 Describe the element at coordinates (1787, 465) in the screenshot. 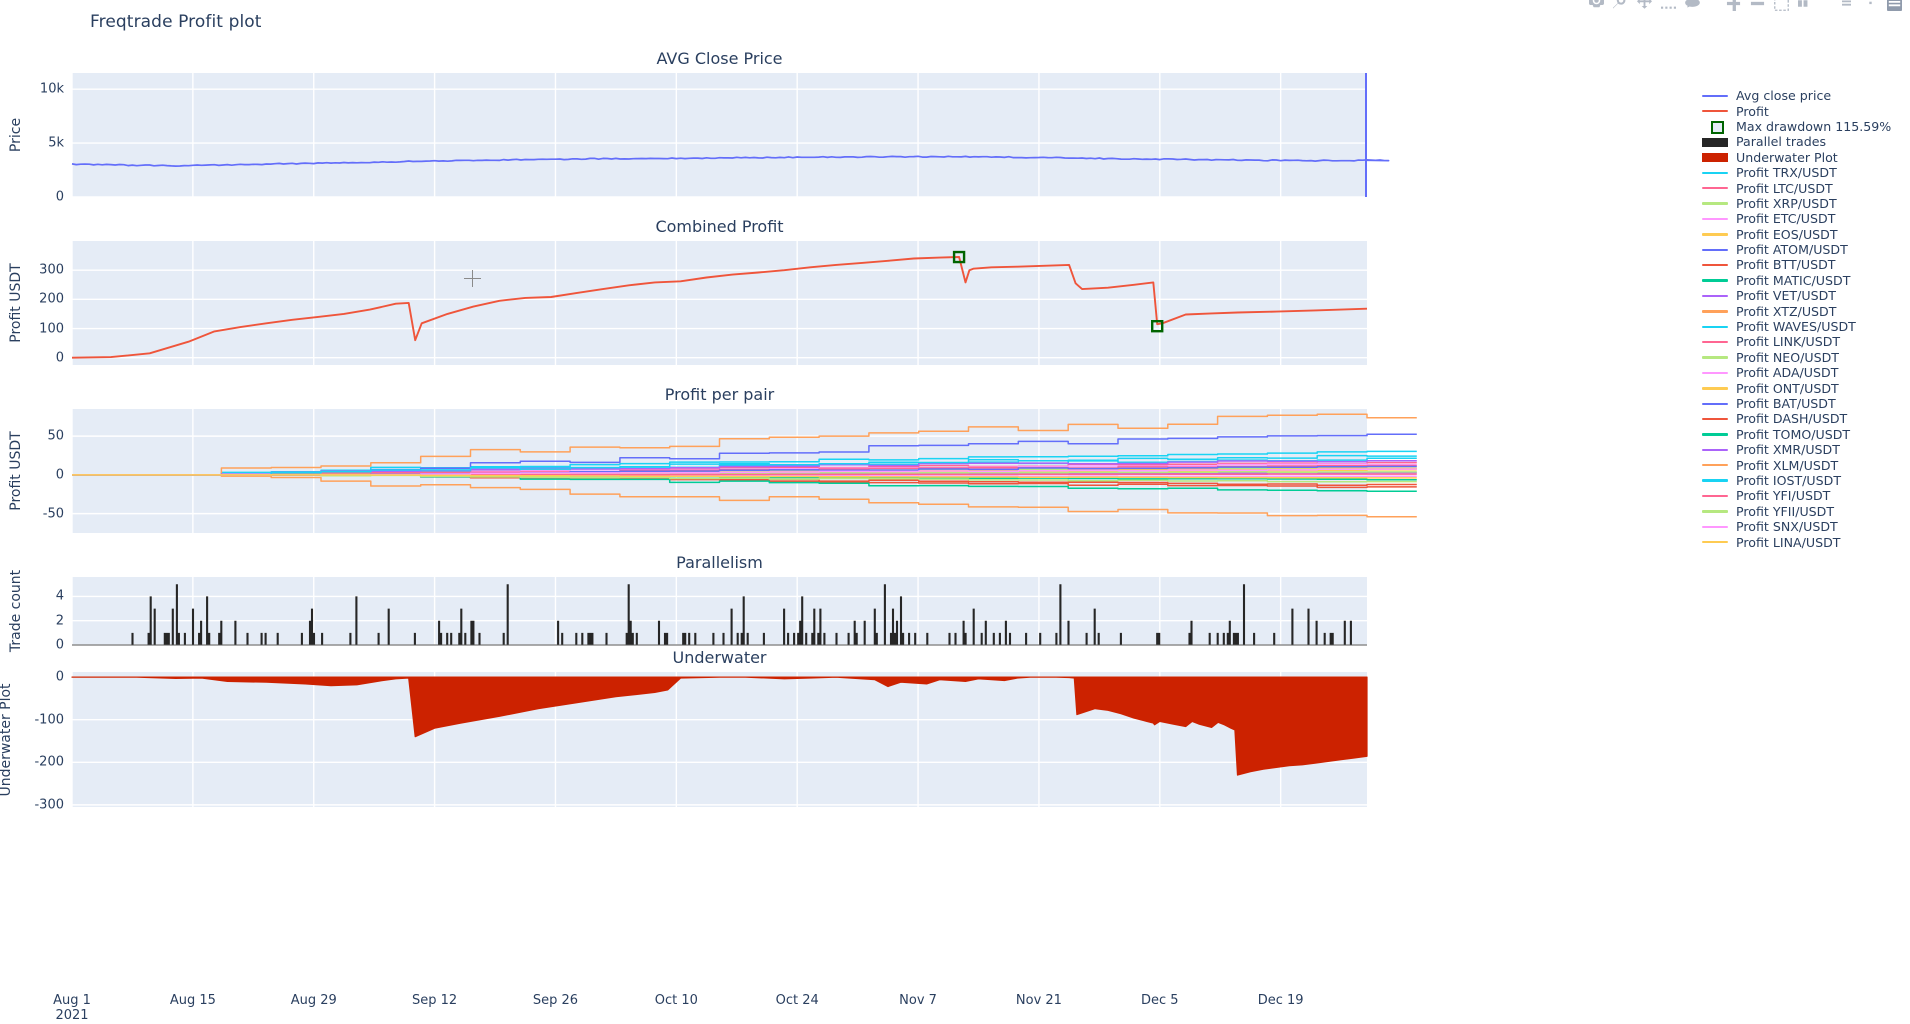

I see `legend-item-label: Profit XLM/USDT` at that location.